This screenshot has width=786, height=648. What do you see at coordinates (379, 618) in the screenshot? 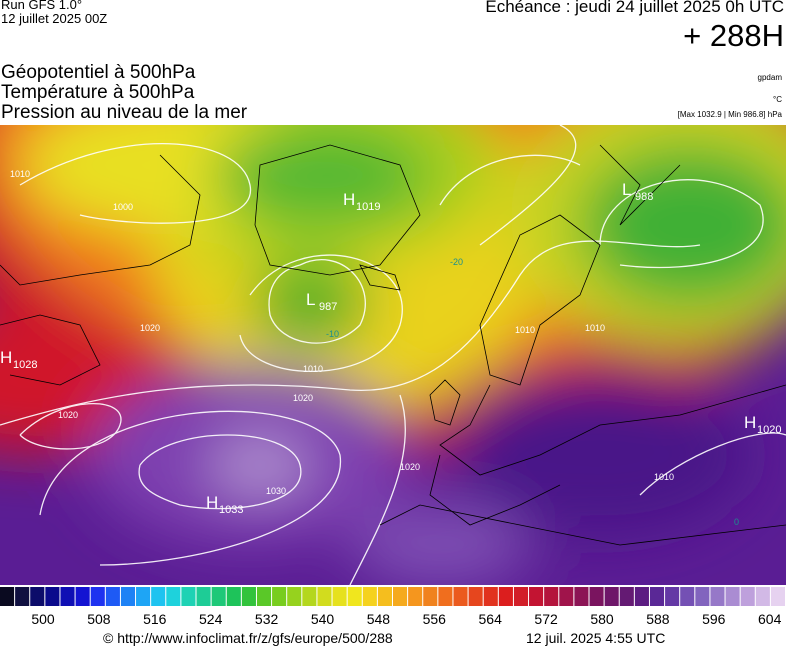
I see `colorbar-label: 548` at bounding box center [379, 618].